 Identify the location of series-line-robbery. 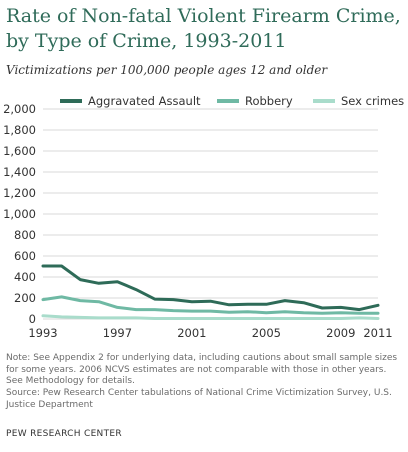
(210, 305).